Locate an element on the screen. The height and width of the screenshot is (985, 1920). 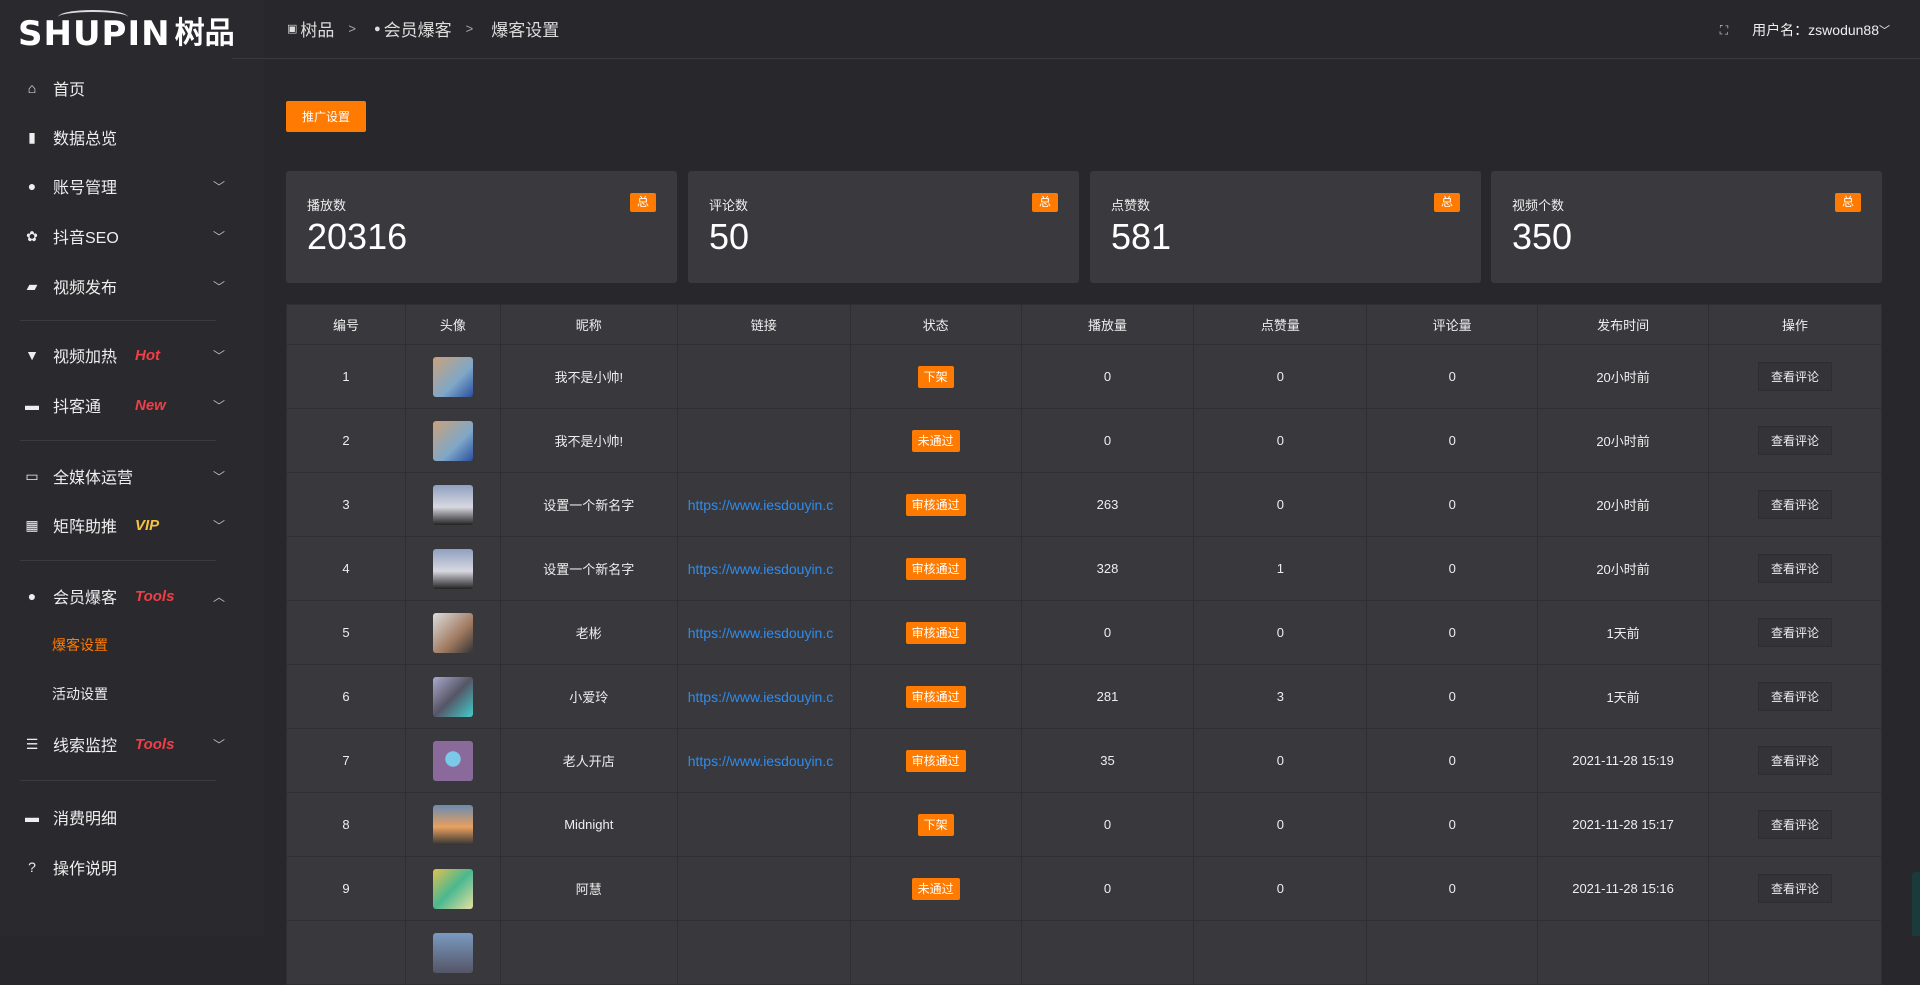
logo: SHUPIN 树品 is located at coordinates (126, 31).